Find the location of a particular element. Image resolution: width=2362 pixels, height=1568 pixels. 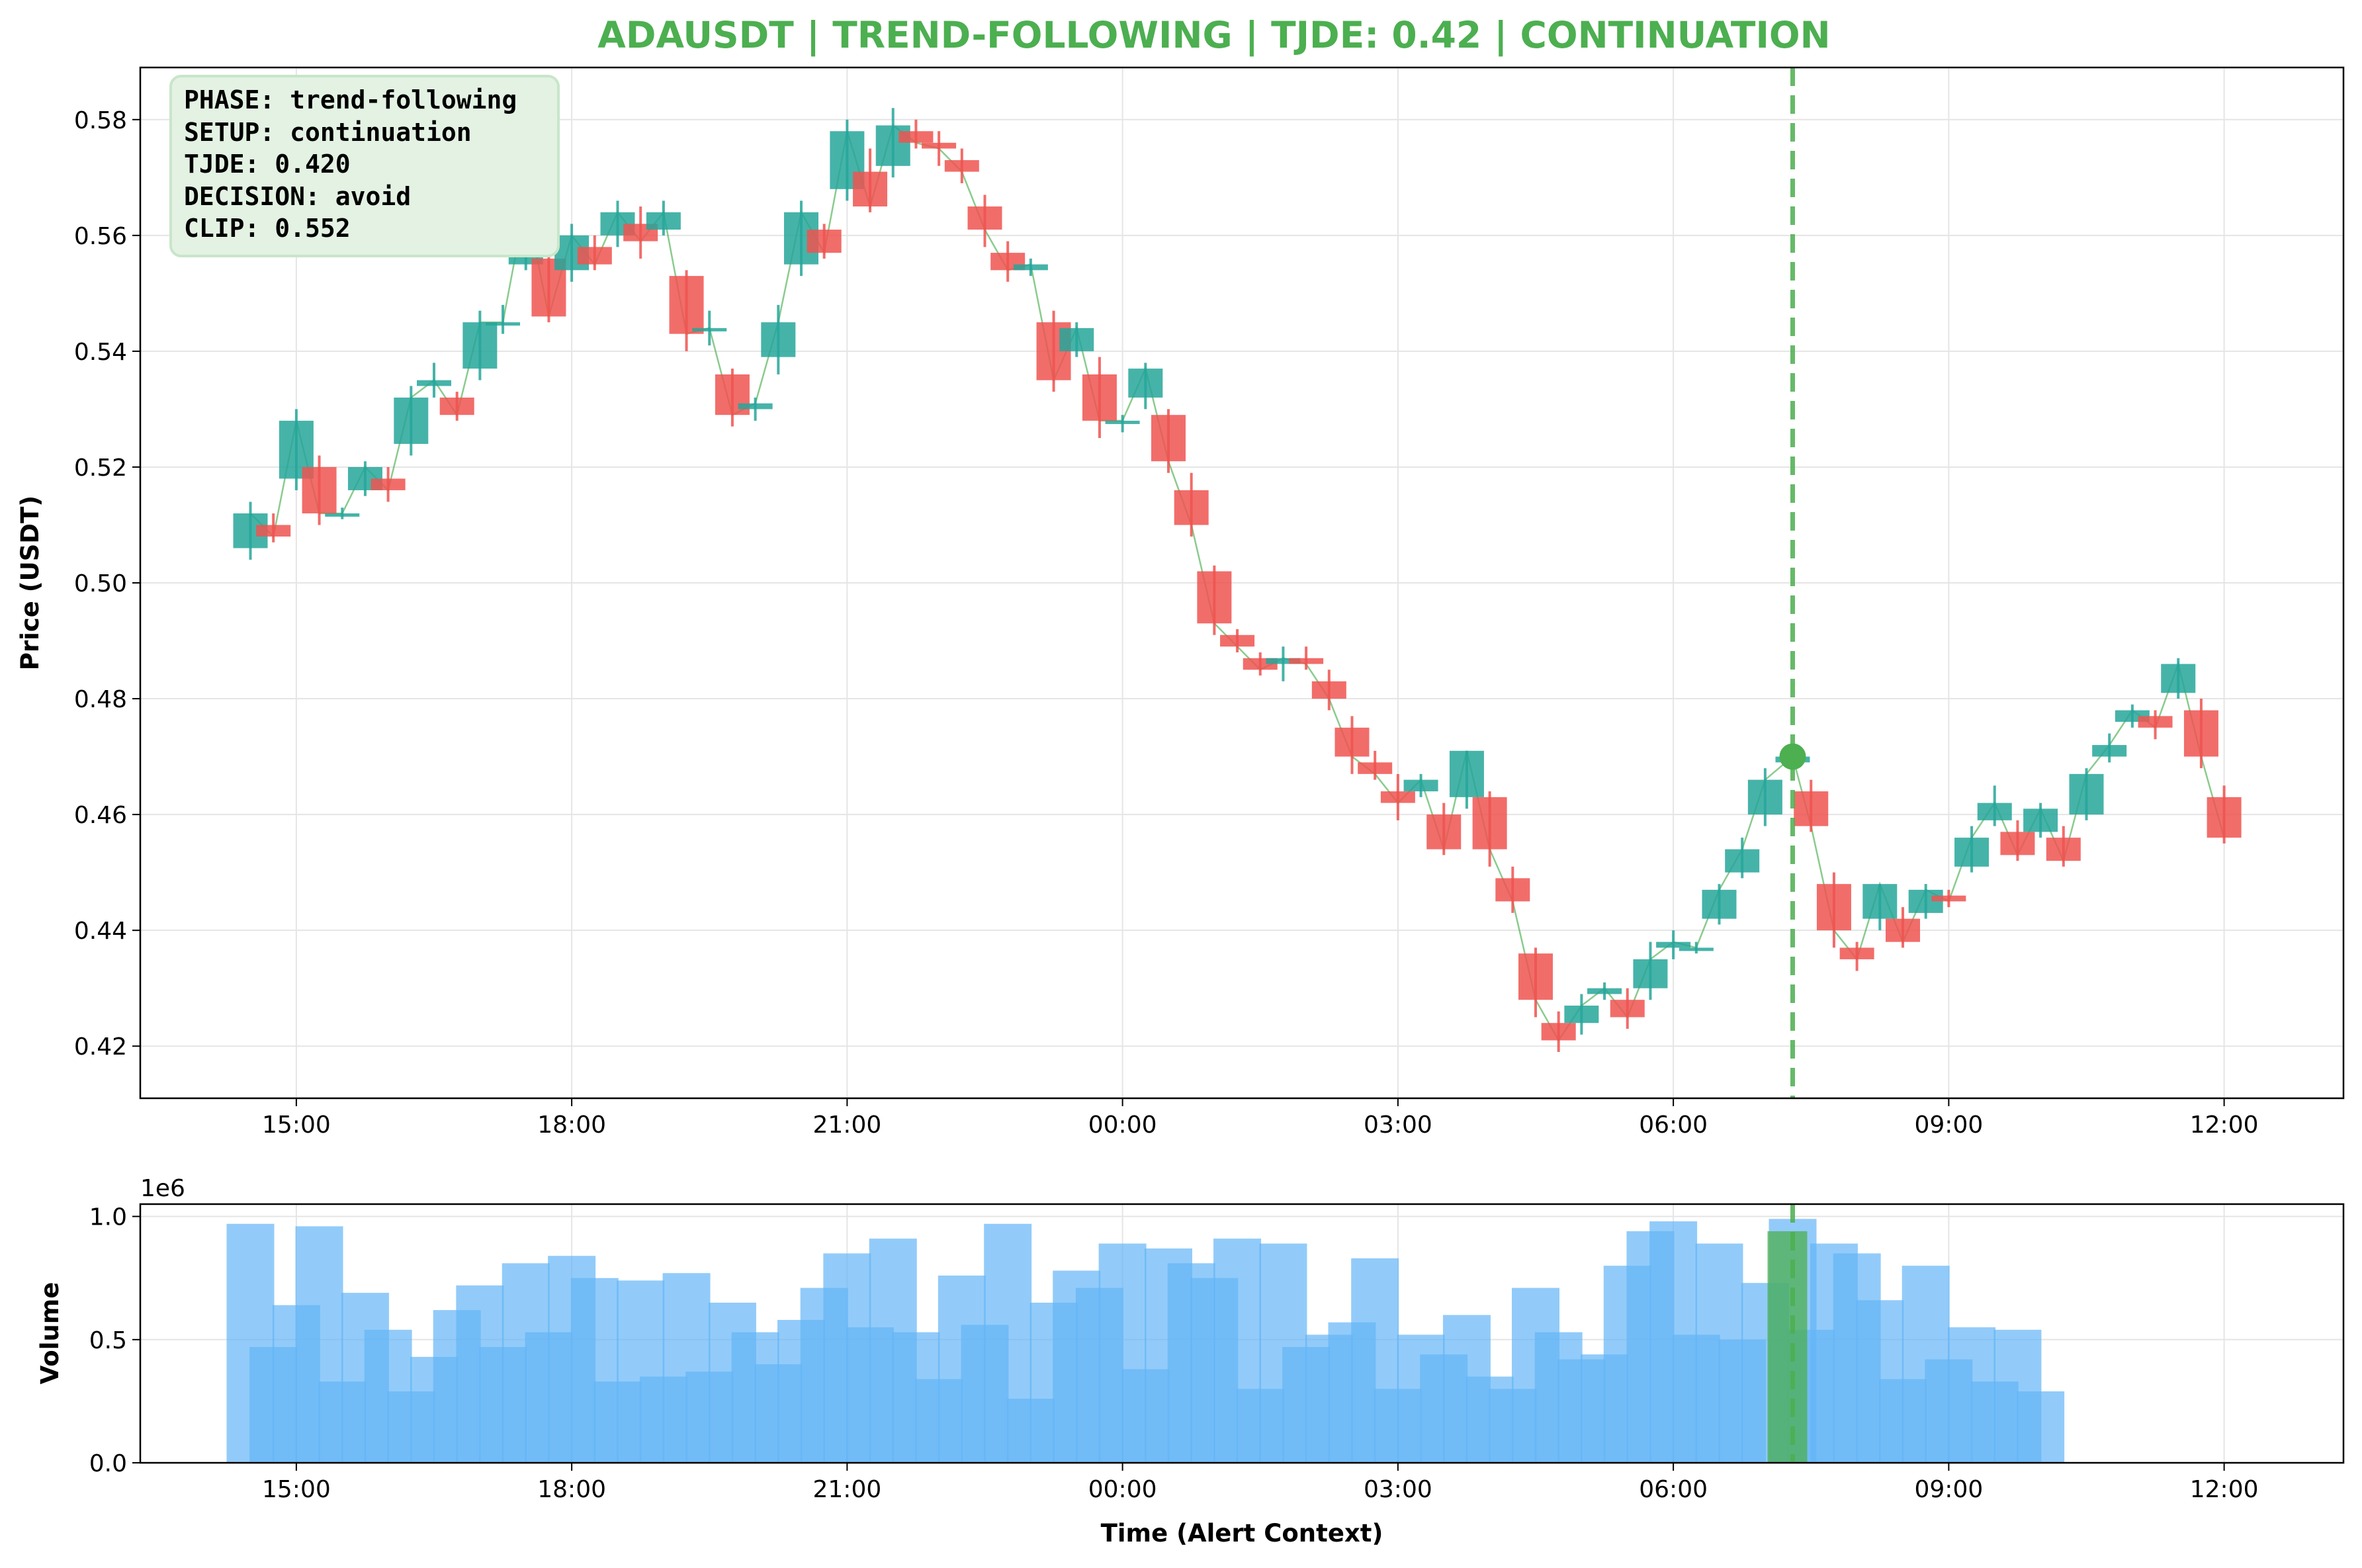

price-alert is located at coordinates (1792, 582).